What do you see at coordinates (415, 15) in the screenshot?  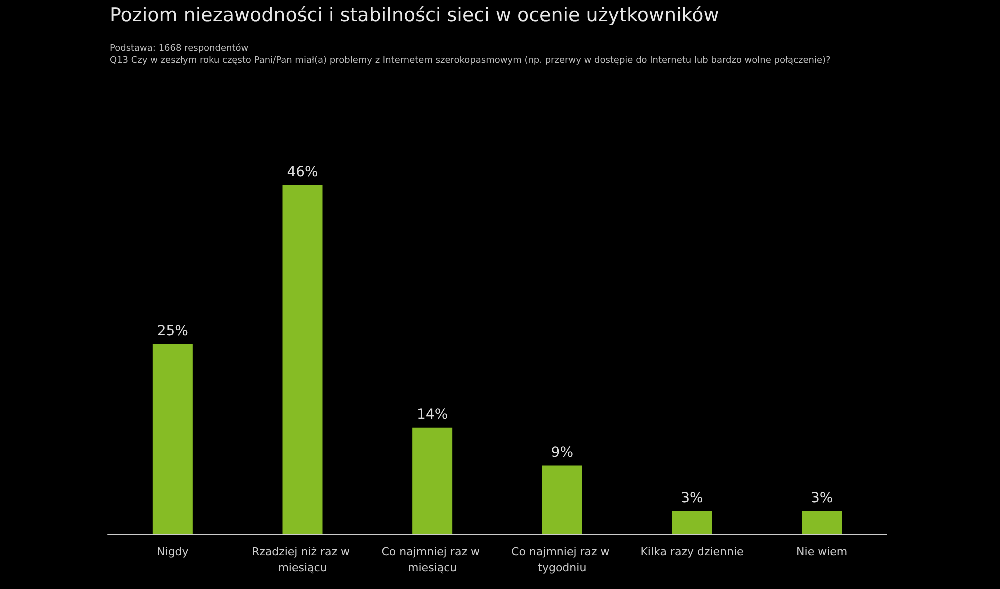 I see `chart-title: Poziom niezawodności i stabilności sieci w ocenie użytkowników` at bounding box center [415, 15].